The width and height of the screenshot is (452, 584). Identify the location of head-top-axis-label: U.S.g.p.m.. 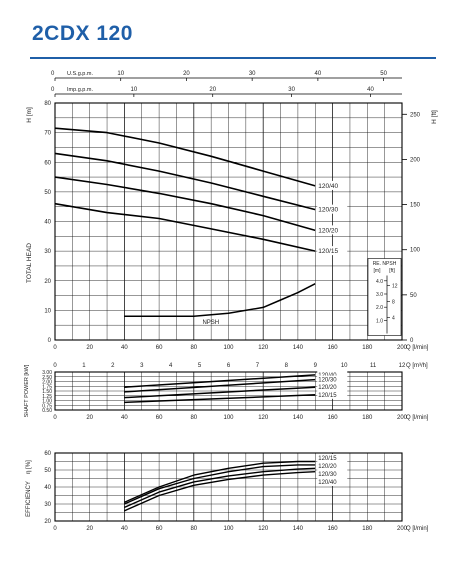
(80, 74).